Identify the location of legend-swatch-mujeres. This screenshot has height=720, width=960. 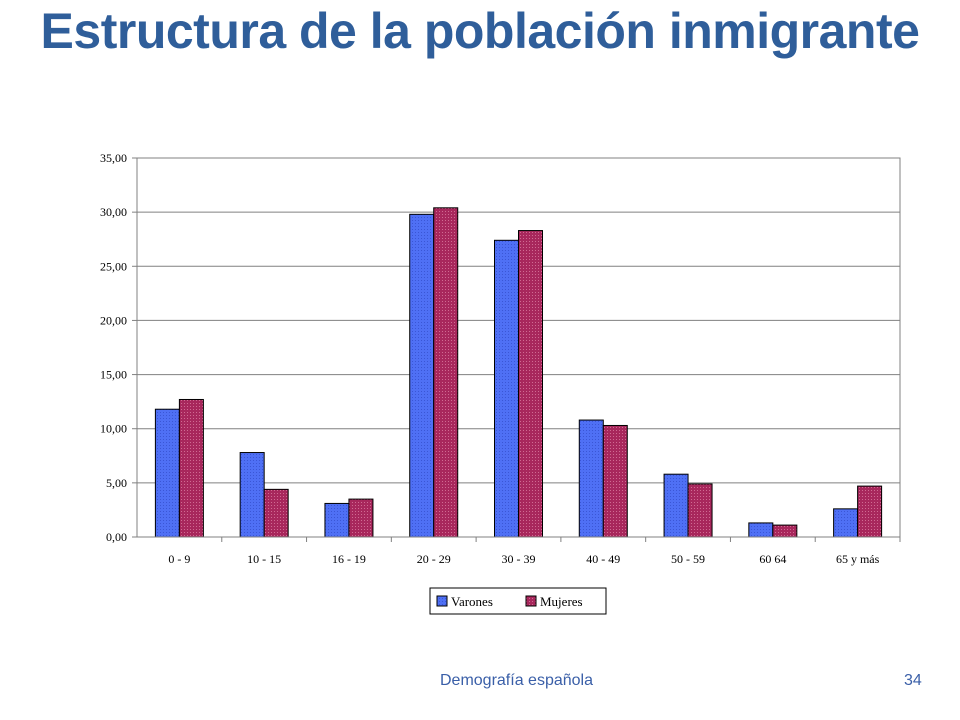
(531, 601).